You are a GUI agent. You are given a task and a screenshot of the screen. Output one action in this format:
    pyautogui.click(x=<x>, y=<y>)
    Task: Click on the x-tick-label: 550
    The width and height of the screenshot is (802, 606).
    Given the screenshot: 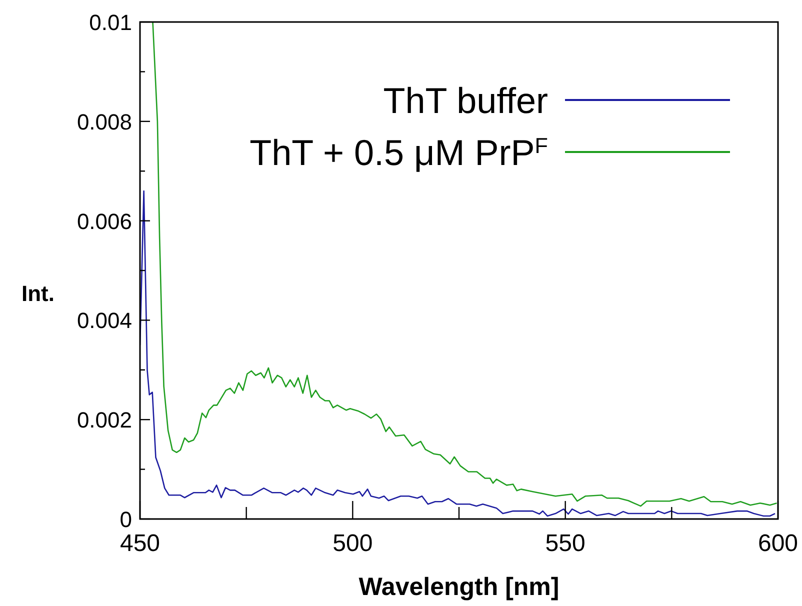 What is the action you would take?
    pyautogui.click(x=565, y=543)
    